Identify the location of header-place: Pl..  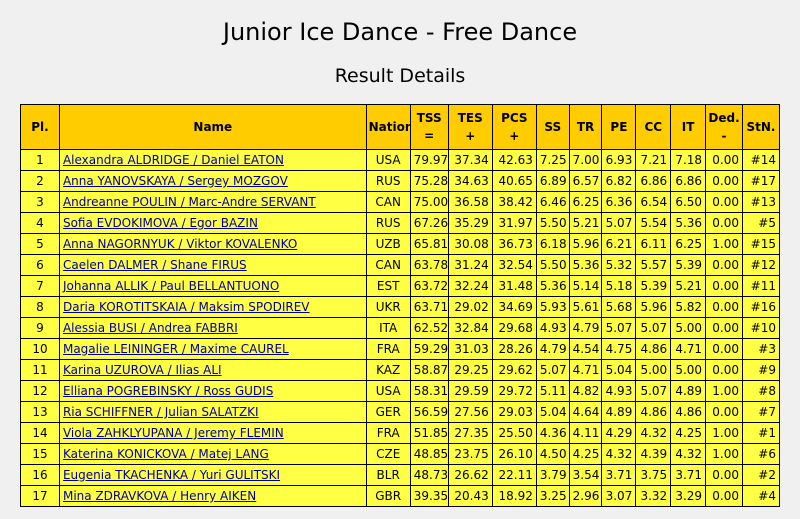
(40, 127).